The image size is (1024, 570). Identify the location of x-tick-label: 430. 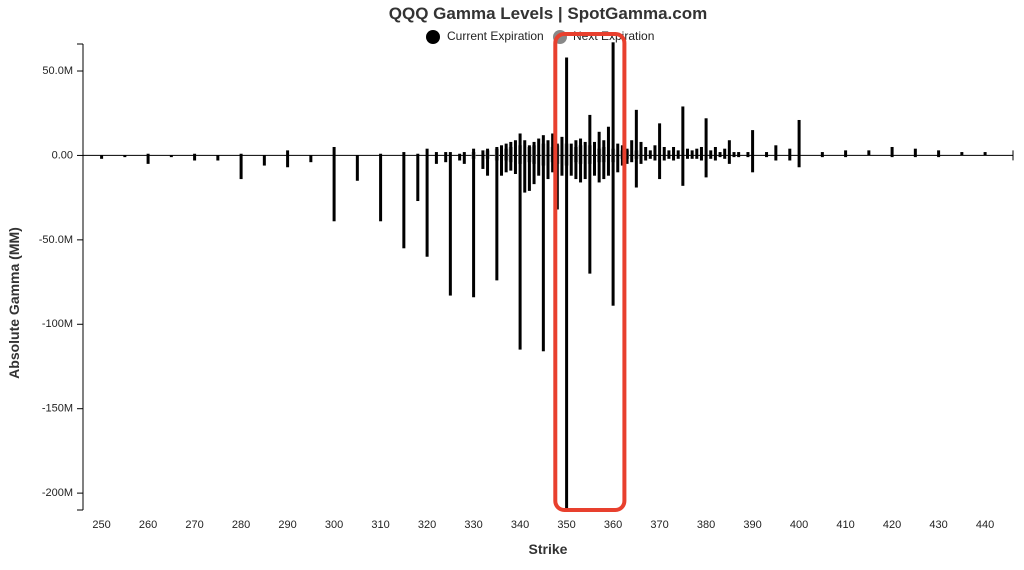
(938, 525).